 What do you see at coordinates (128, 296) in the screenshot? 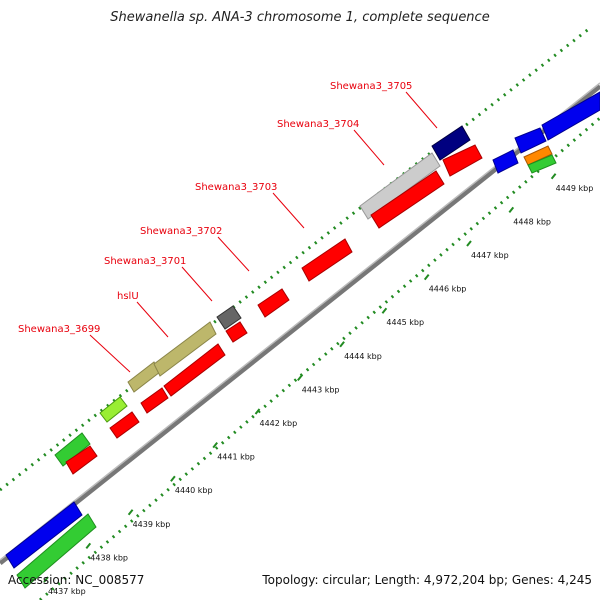
I see `gene-label-hslu: hslU` at bounding box center [128, 296].